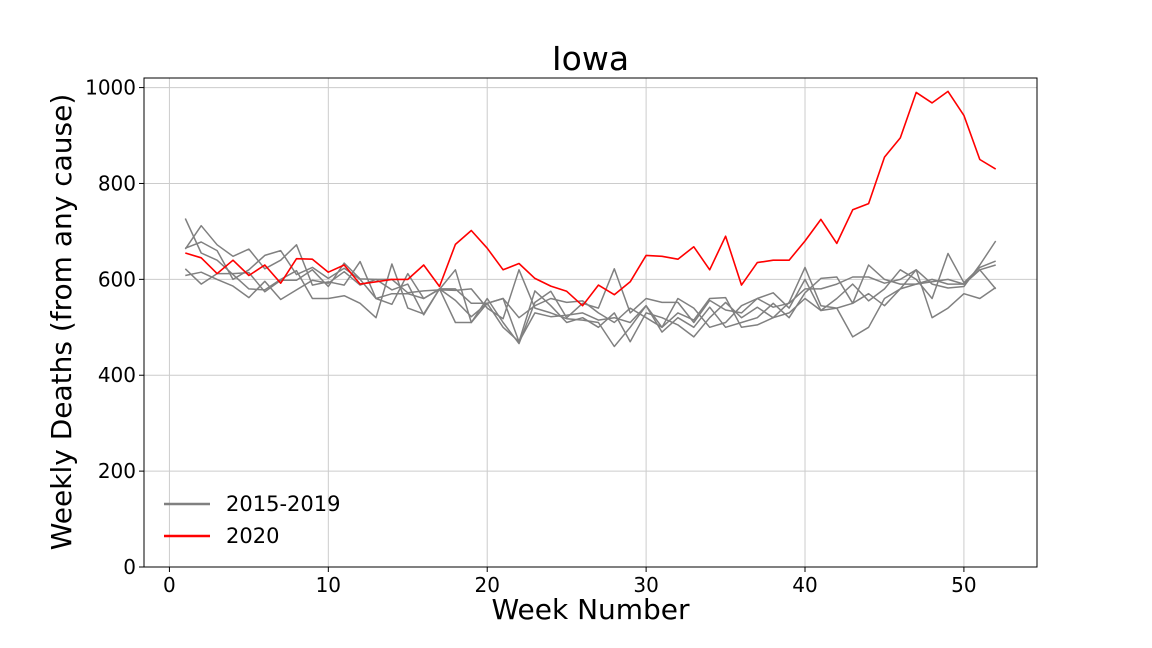 The width and height of the screenshot is (1152, 648). I want to click on y-tick-label: 200, so click(117, 471).